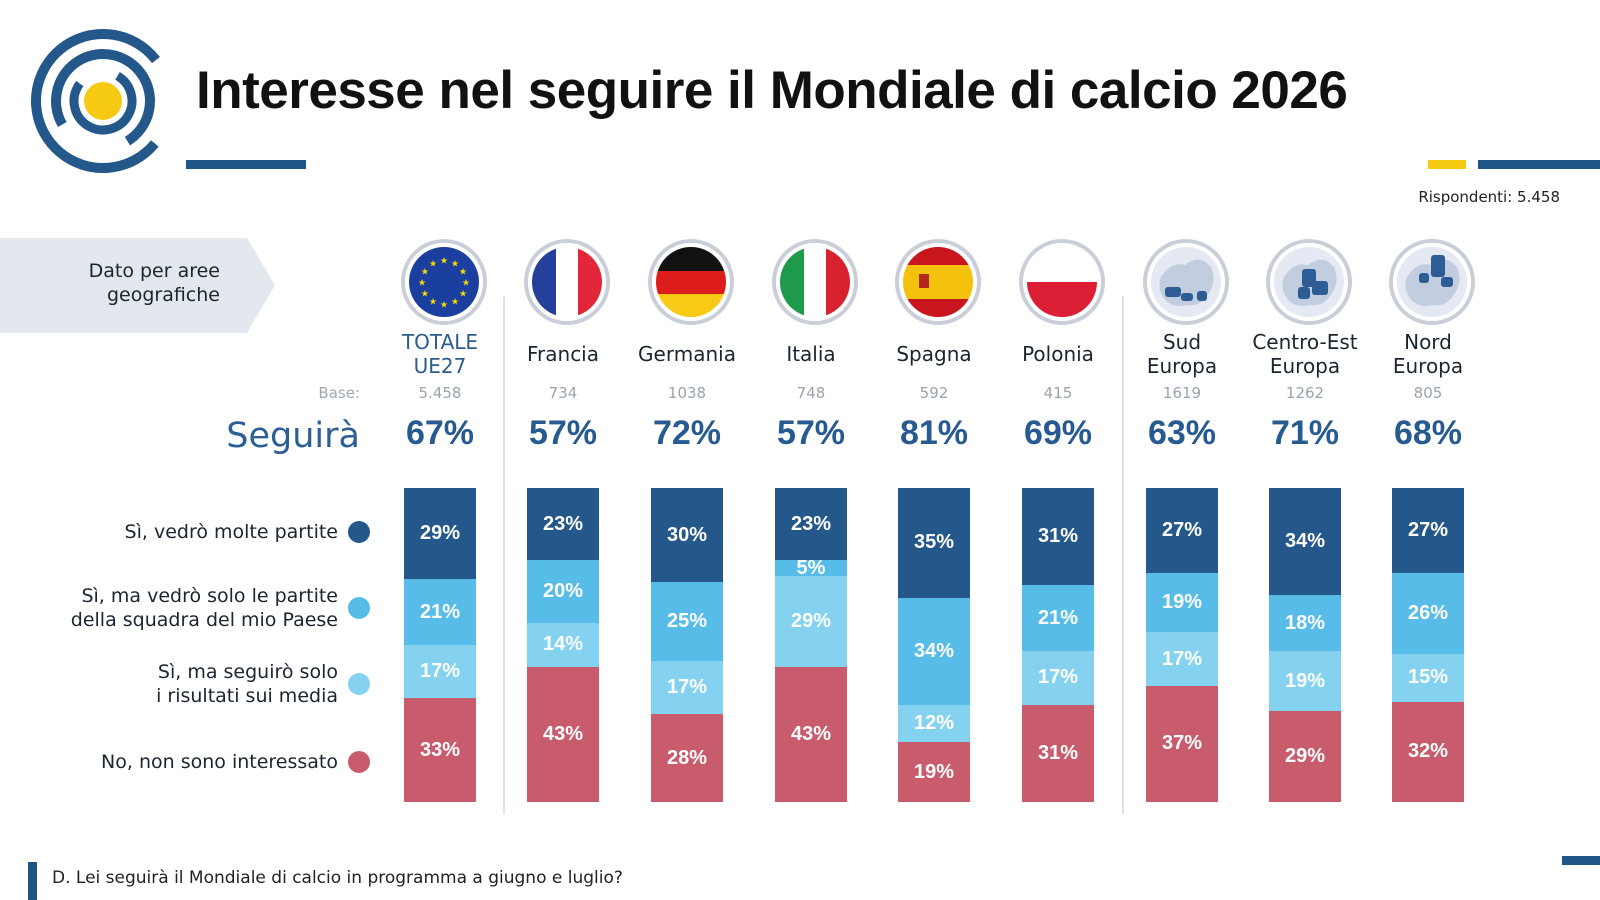  What do you see at coordinates (1489, 197) in the screenshot?
I see `respondents-count: Rispondenti: 5.458` at bounding box center [1489, 197].